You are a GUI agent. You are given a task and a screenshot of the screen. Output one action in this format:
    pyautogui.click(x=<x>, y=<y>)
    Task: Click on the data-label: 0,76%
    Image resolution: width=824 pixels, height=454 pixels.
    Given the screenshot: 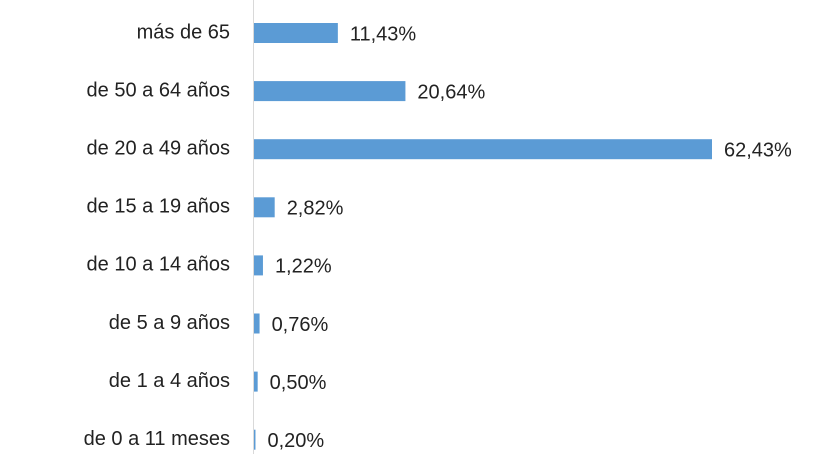 What is the action you would take?
    pyautogui.click(x=300, y=325)
    